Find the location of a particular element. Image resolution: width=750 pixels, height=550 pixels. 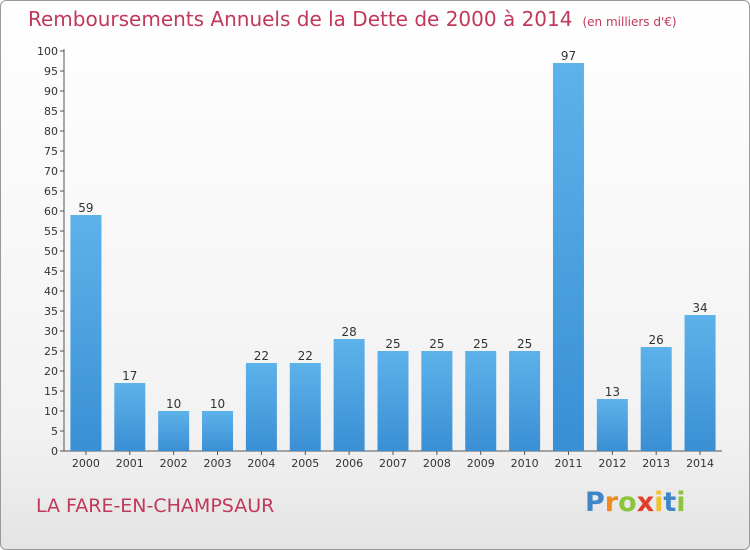

logo-letter: t is located at coordinates (670, 502).